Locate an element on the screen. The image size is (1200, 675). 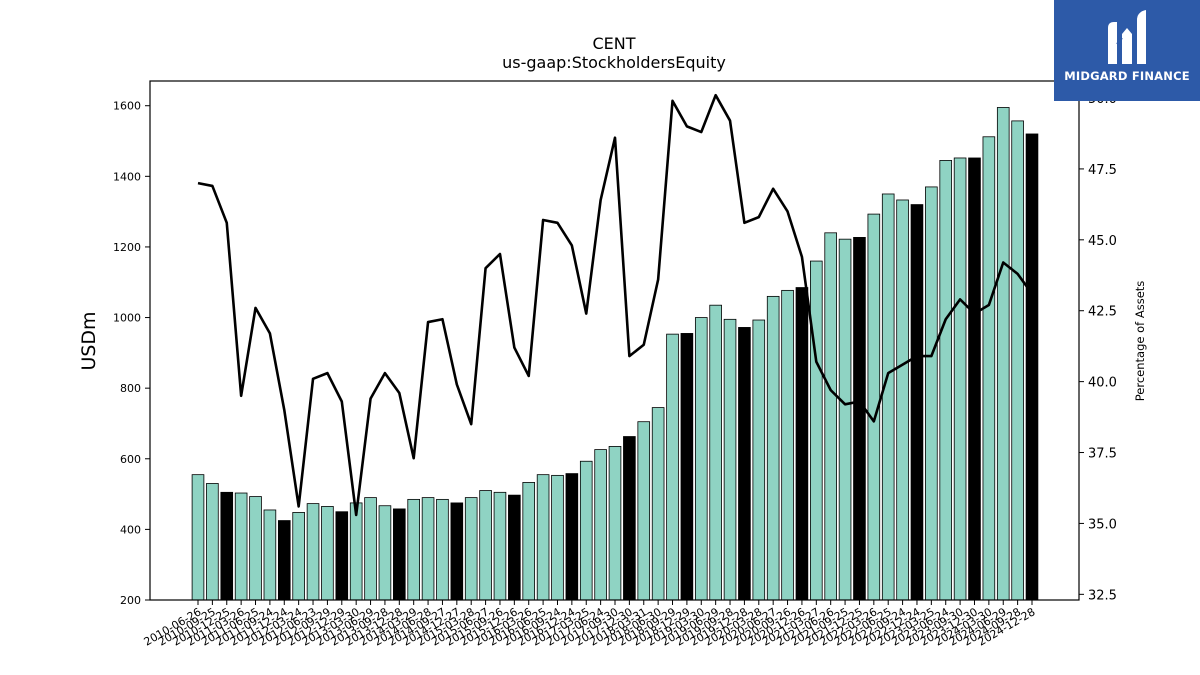
y-tick-label: 400 is located at coordinates (130, 529).